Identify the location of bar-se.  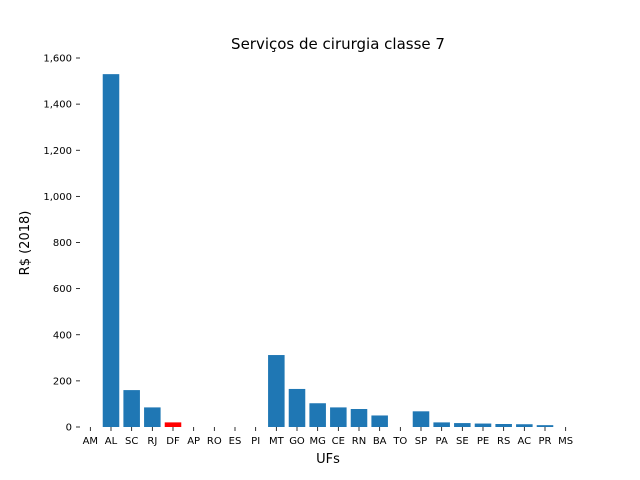
(462, 425).